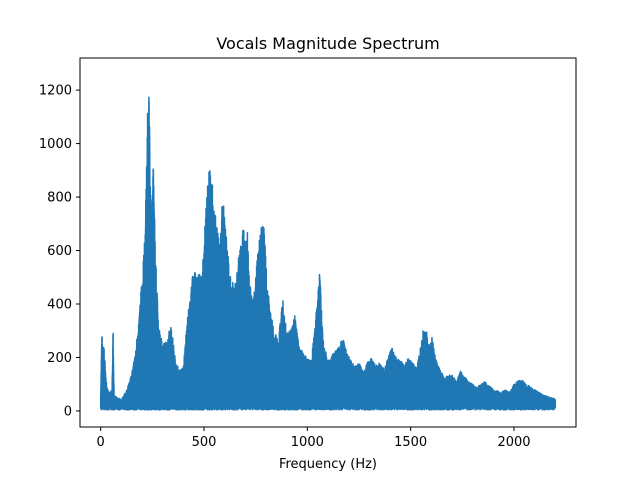 The width and height of the screenshot is (640, 480). What do you see at coordinates (59, 251) in the screenshot?
I see `y-tick-label: 600` at bounding box center [59, 251].